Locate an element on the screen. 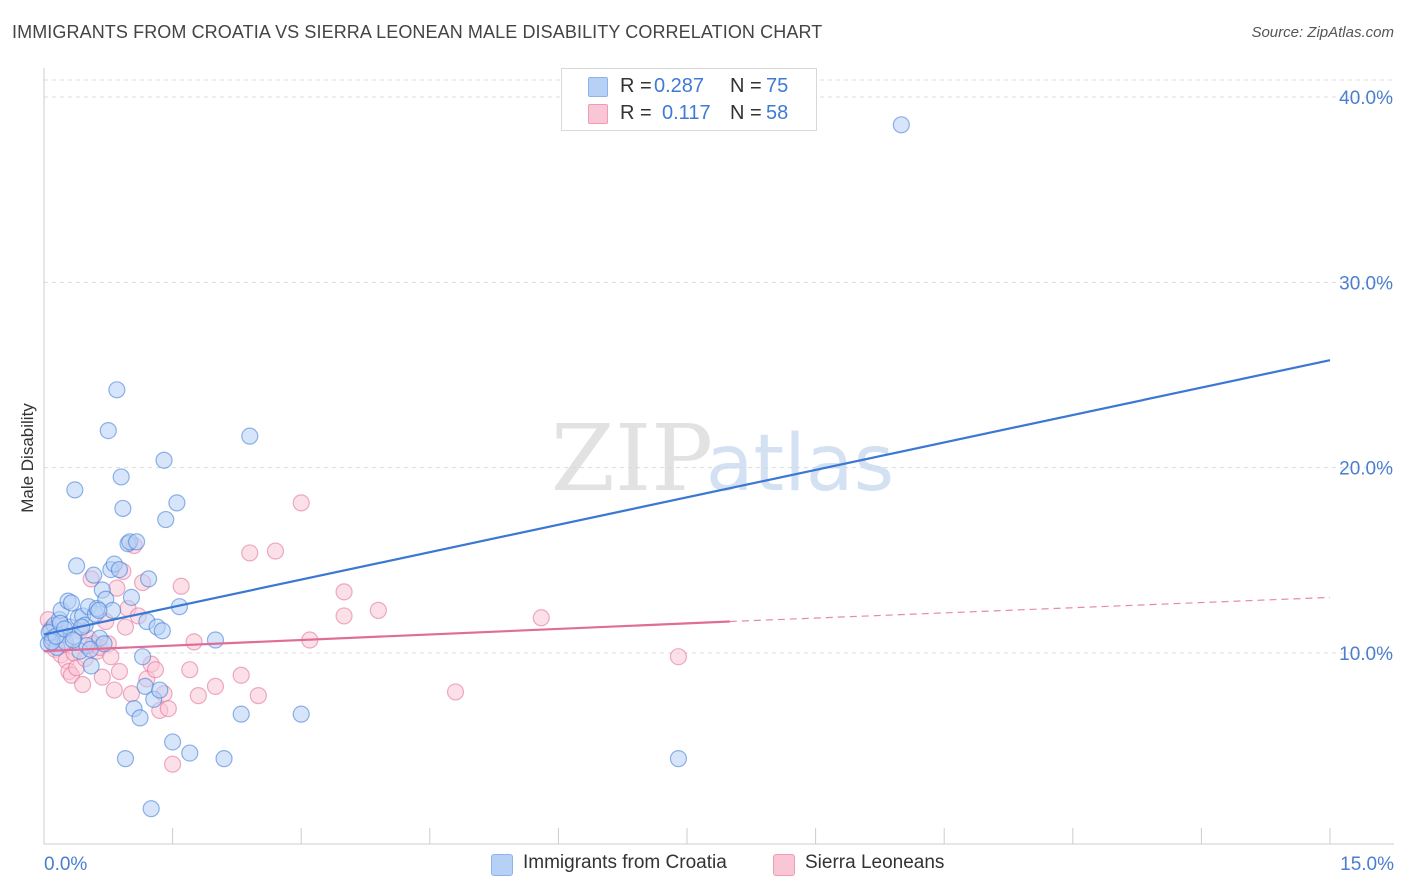 Image resolution: width=1406 pixels, height=892 pixels. source-label: Source: ZipAtlas.com is located at coordinates (1322, 32).